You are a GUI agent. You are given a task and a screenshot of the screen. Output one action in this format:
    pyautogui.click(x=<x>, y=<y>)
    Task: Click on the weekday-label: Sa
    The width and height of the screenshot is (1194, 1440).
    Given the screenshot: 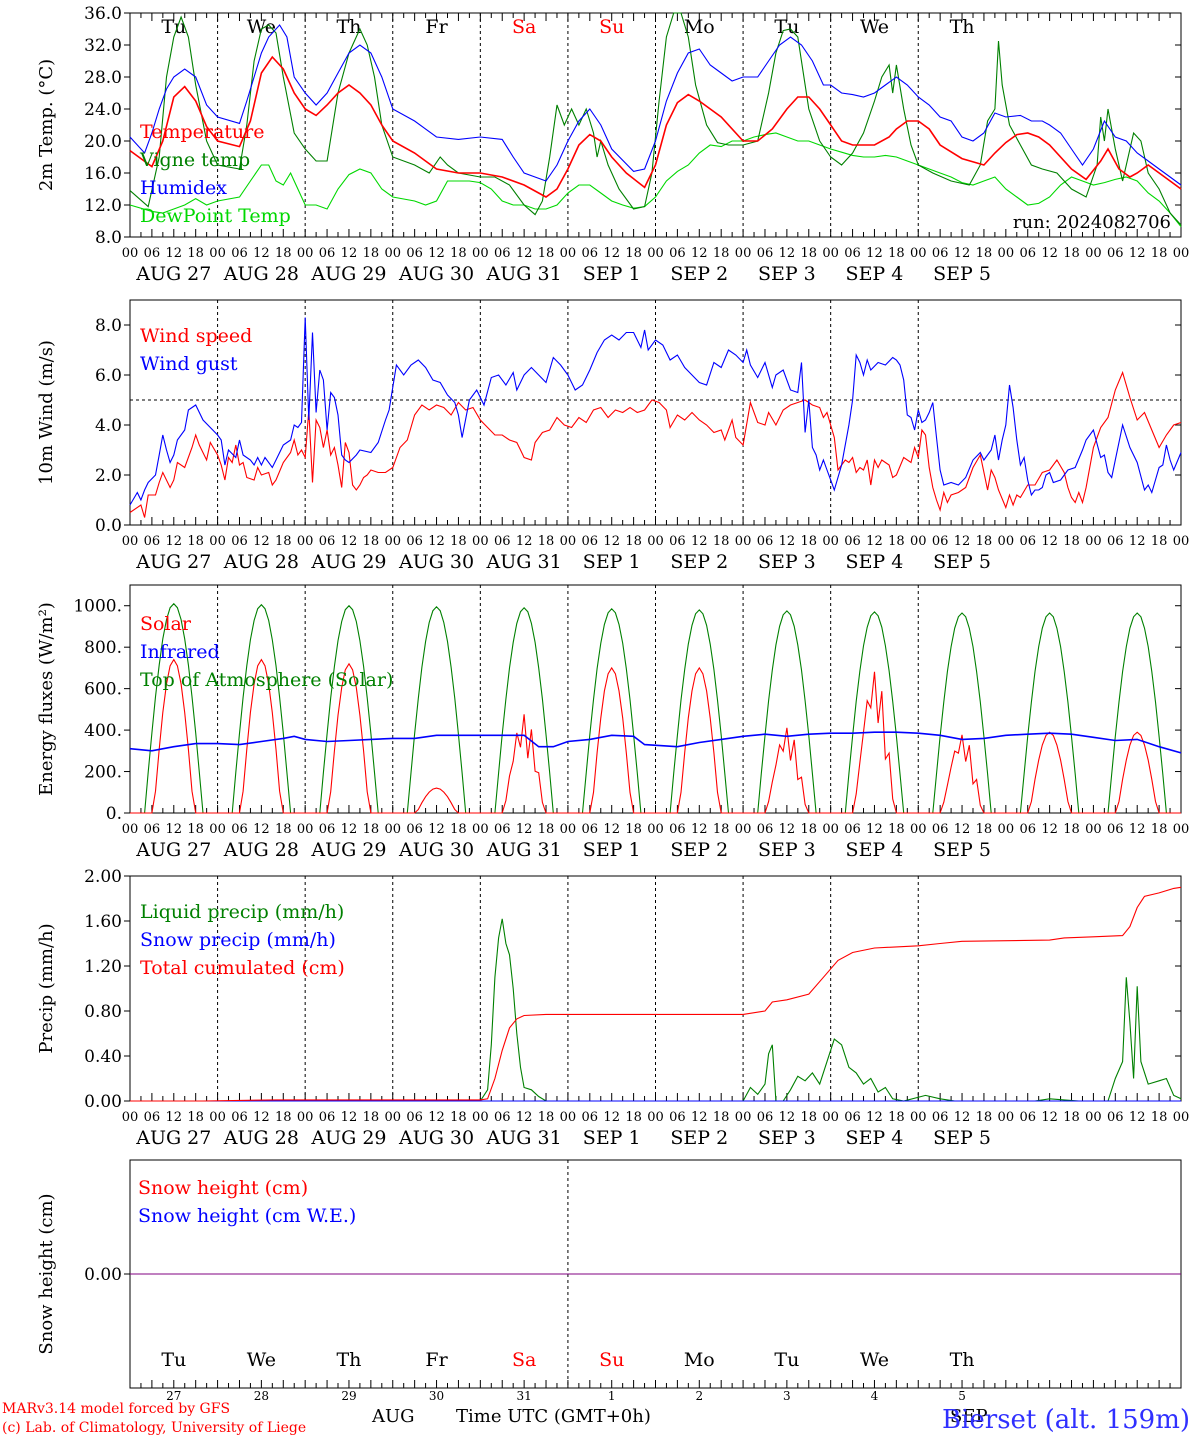 What is the action you would take?
    pyautogui.click(x=524, y=1360)
    